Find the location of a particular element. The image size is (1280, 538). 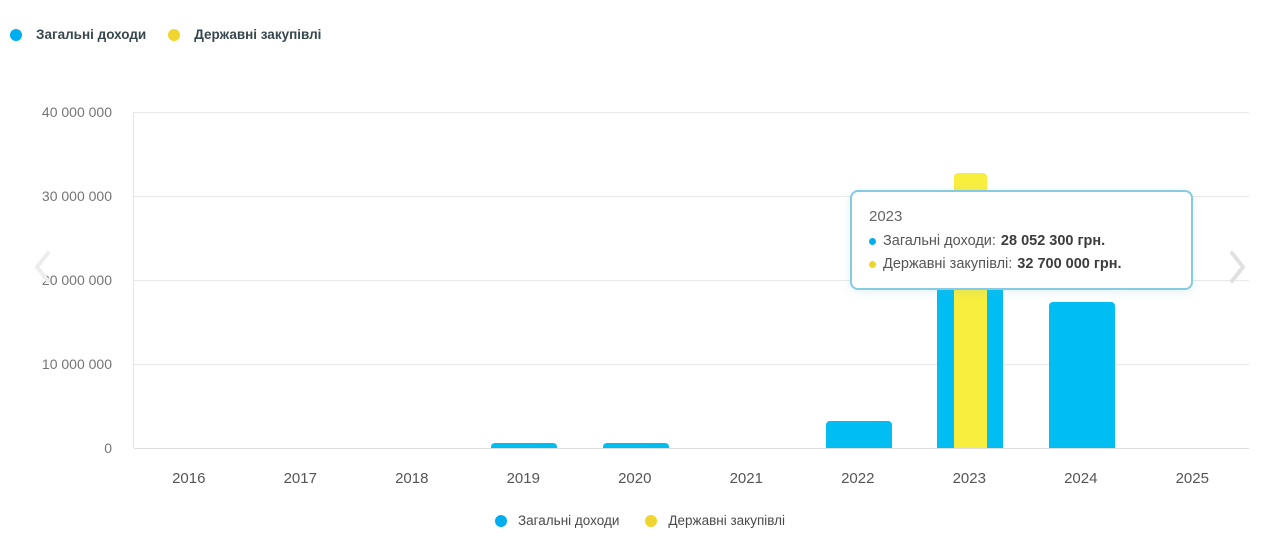

y-tick-label: 40 000 000 is located at coordinates (76, 112).